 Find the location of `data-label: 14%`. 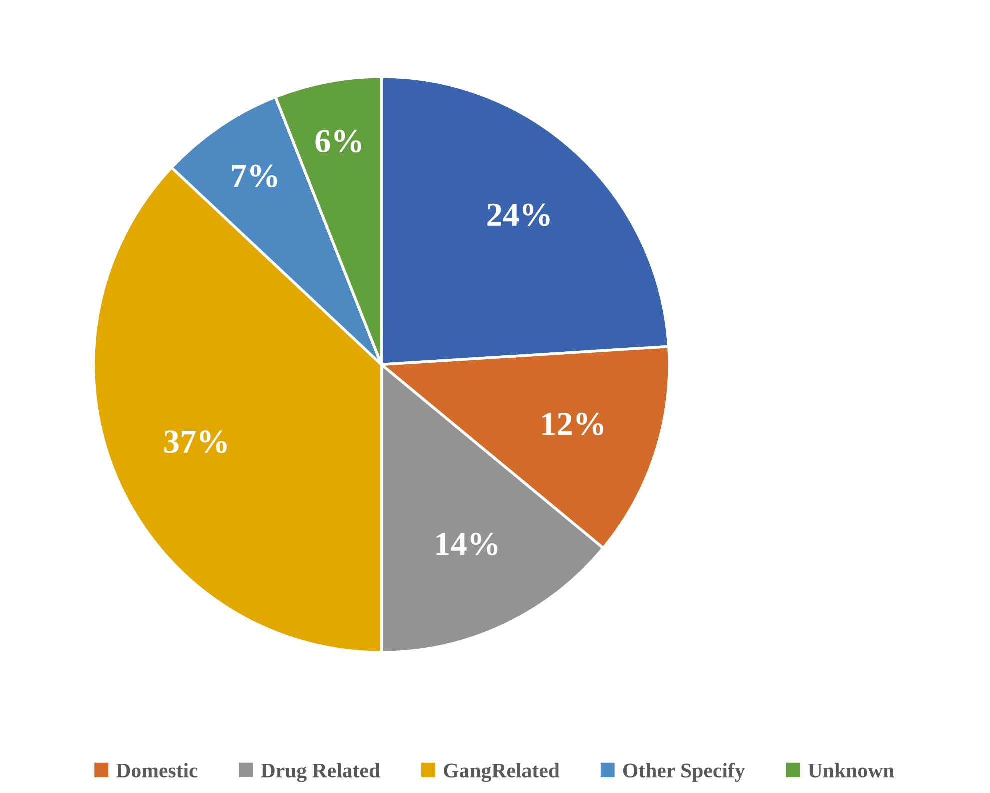

data-label: 14% is located at coordinates (467, 544).